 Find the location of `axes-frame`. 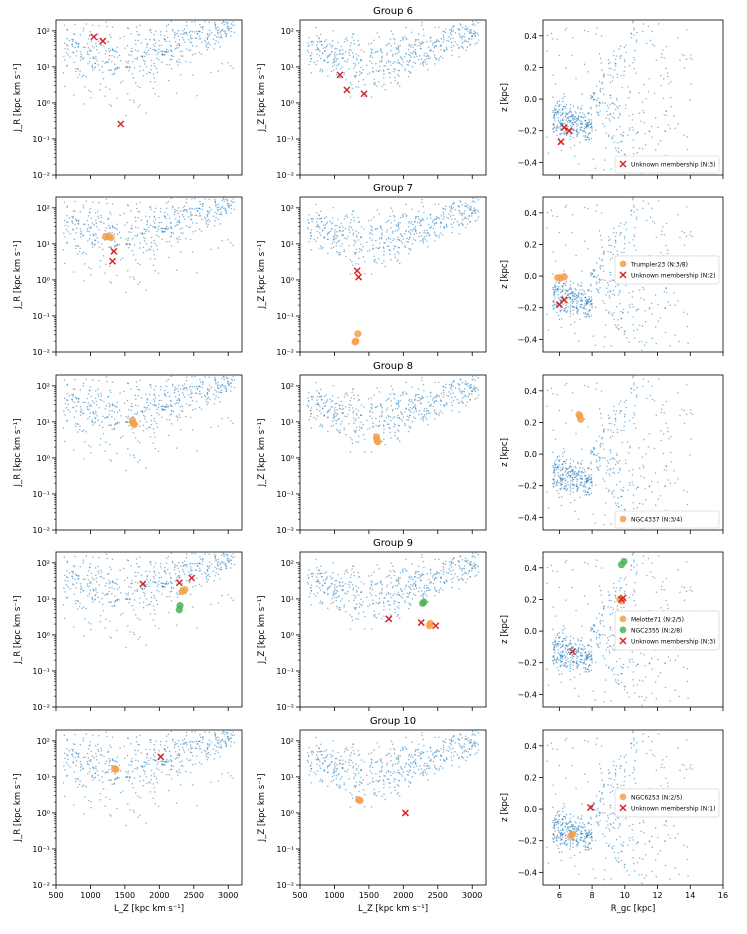

axes-frame is located at coordinates (149, 97).